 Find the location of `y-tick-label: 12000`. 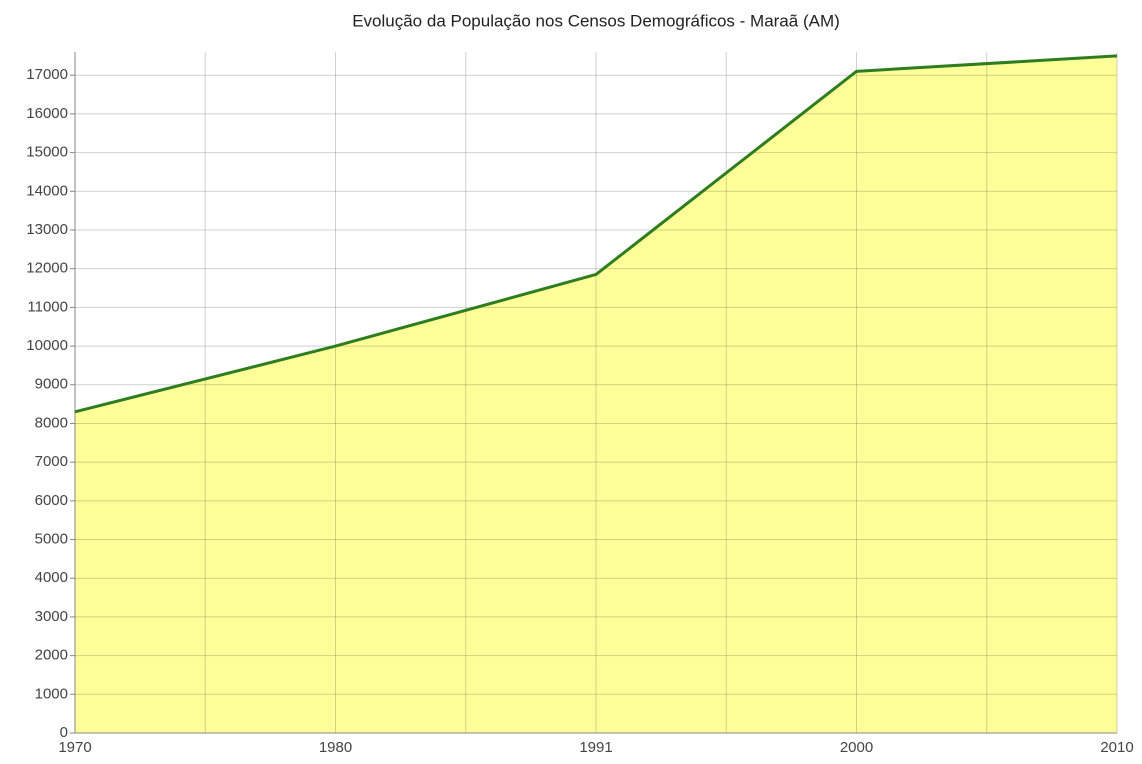

y-tick-label: 12000 is located at coordinates (47, 268).